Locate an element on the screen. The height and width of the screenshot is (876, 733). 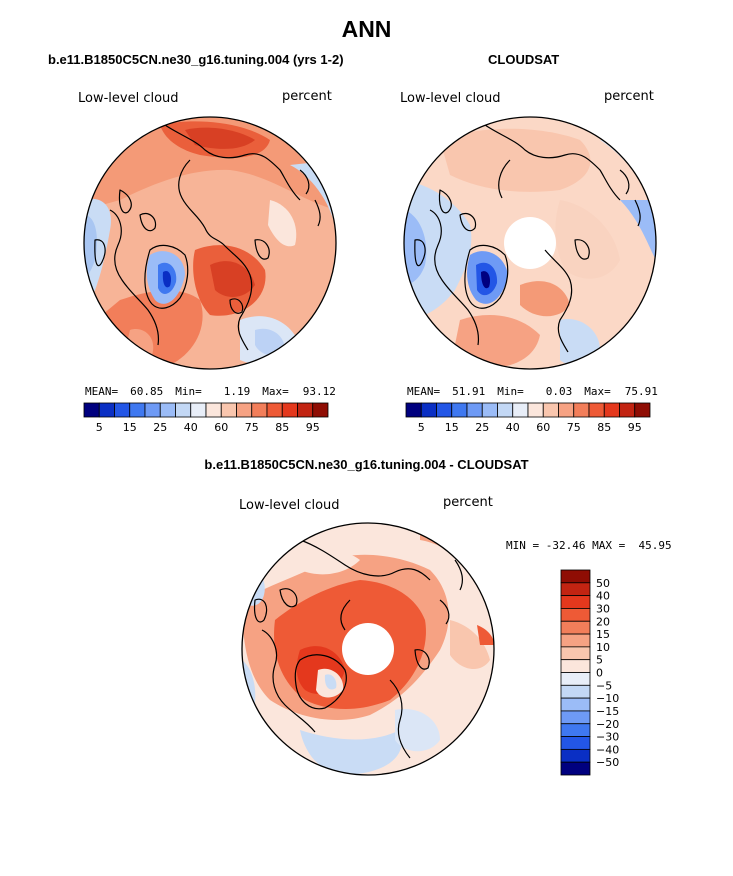
panel-2-title: CLOUDSAT is located at coordinates (524, 59).